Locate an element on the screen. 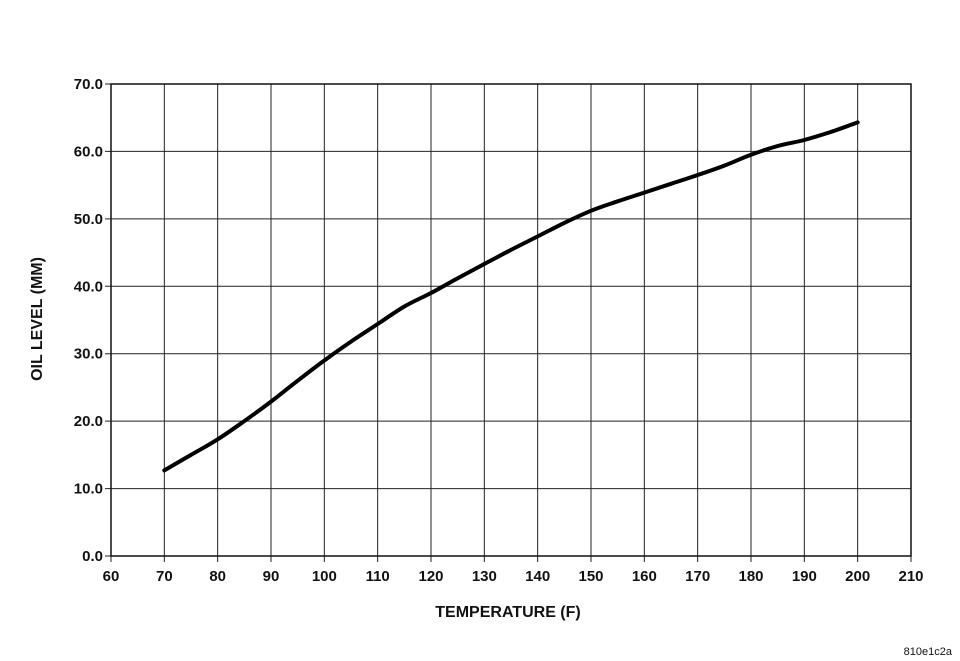 The image size is (960, 661). x-tick-label: 110 is located at coordinates (378, 576).